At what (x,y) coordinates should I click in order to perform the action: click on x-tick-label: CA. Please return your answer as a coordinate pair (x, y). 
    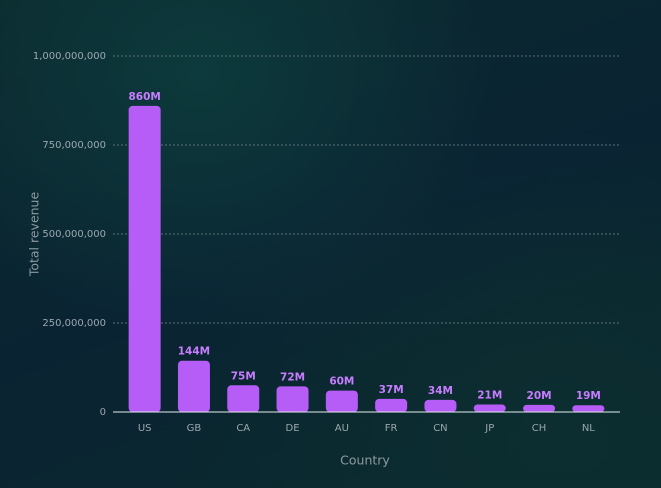
    Looking at the image, I should click on (243, 428).